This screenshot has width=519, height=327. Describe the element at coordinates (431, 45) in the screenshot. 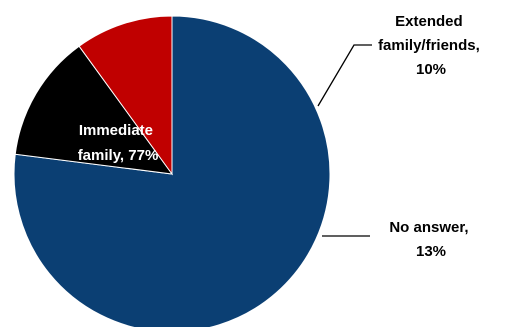

I see `label-extended-family-friends: Extended family/friends, 10%` at that location.